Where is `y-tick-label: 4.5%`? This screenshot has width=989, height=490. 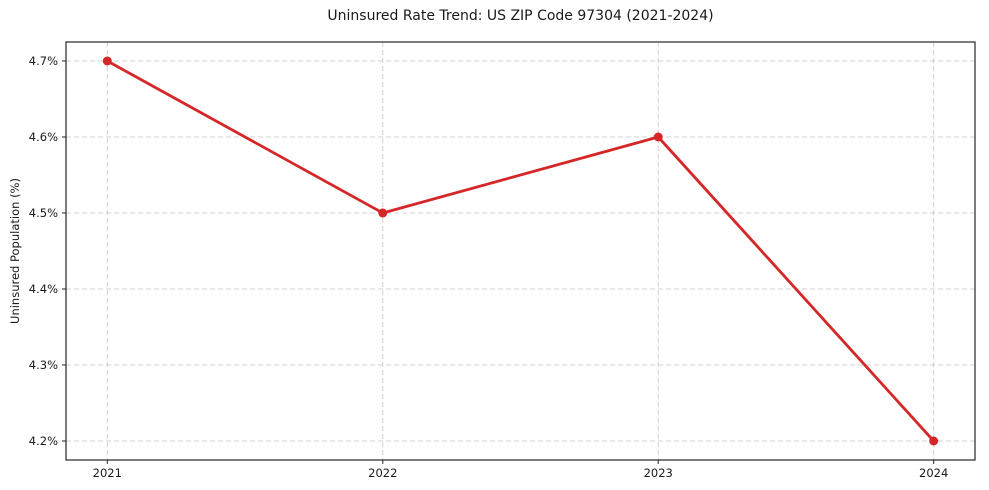 y-tick-label: 4.5% is located at coordinates (43, 213).